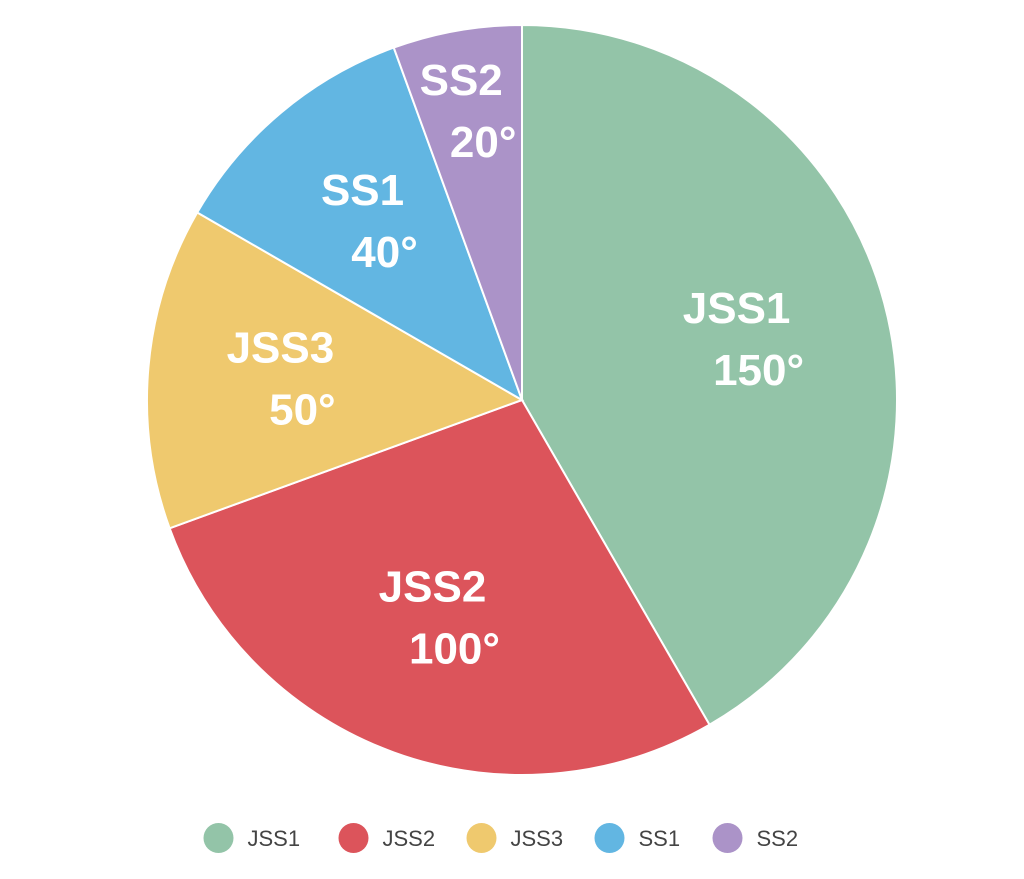 The height and width of the screenshot is (879, 1024). I want to click on pie-slice-ss1, so click(359, 224).